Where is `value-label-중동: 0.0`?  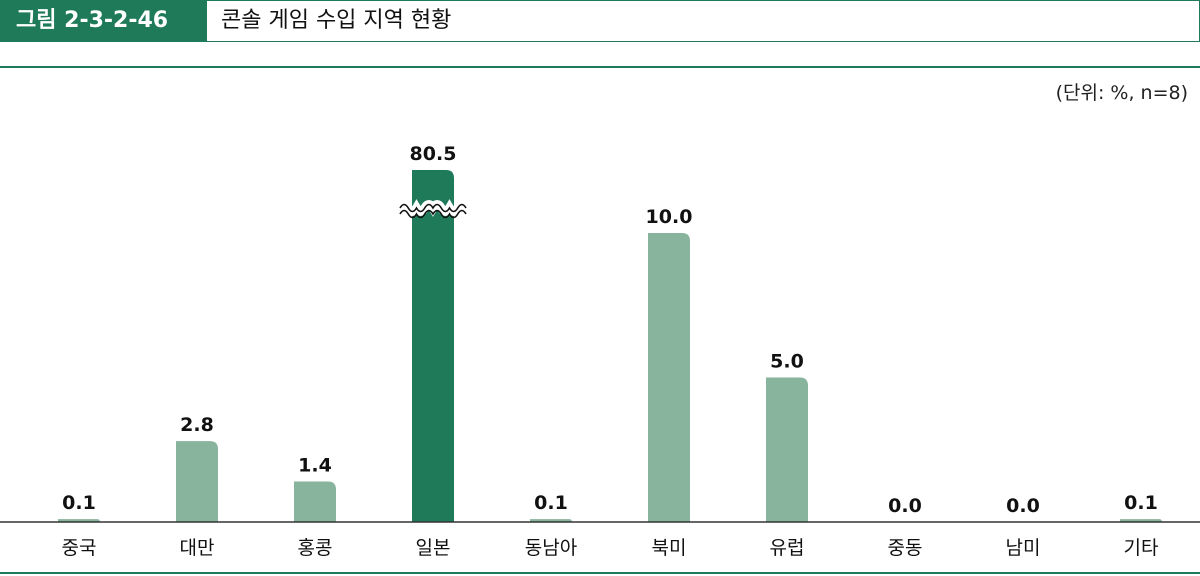 value-label-중동: 0.0 is located at coordinates (905, 506).